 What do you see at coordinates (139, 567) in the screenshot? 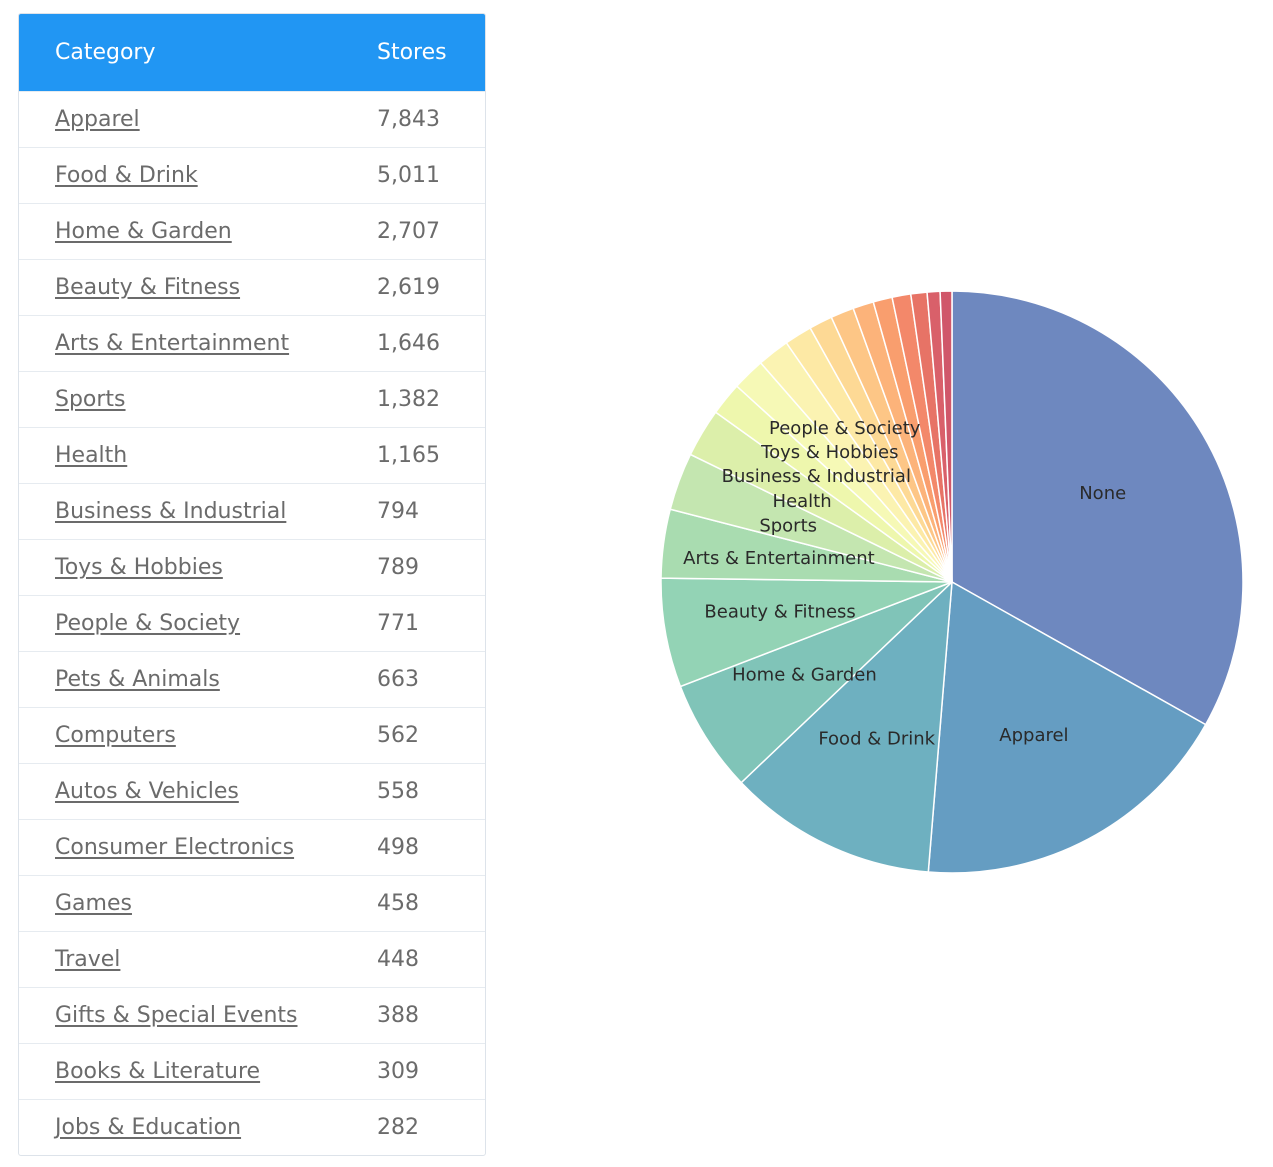
I see `category-link: Toys & Hobbies` at bounding box center [139, 567].